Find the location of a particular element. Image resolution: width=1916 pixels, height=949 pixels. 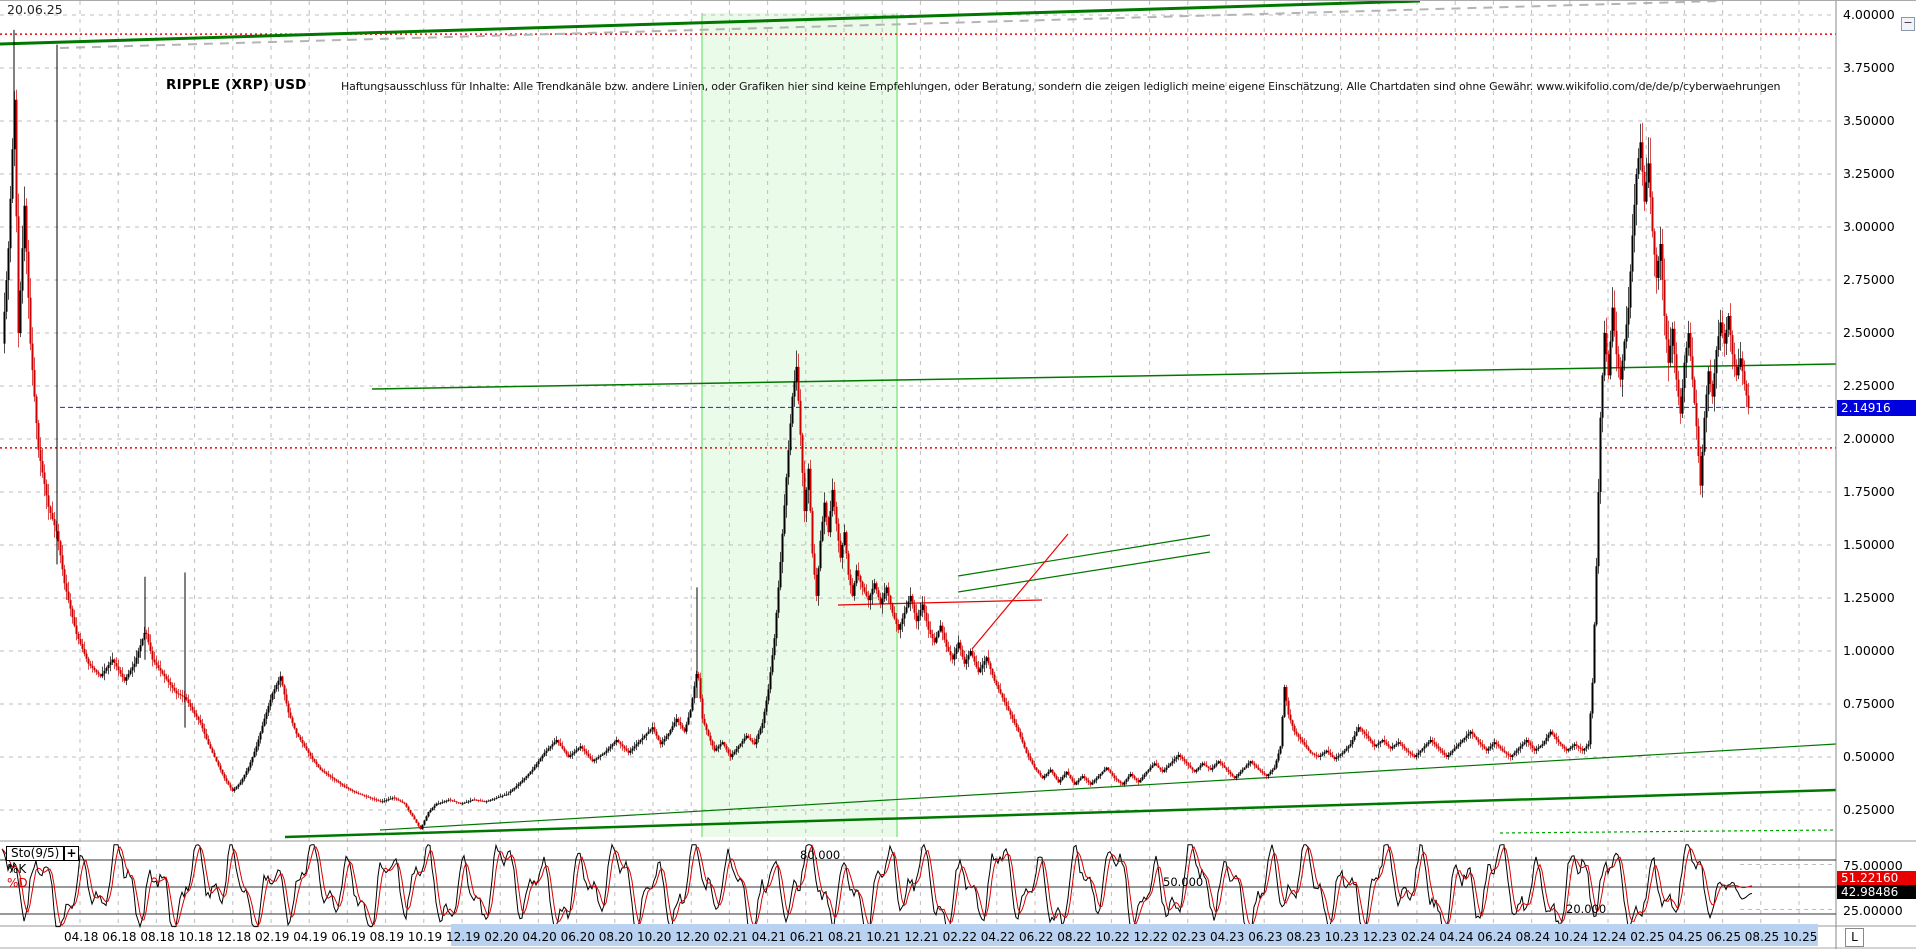

date-tick-label: 08.21 is located at coordinates (845, 937).